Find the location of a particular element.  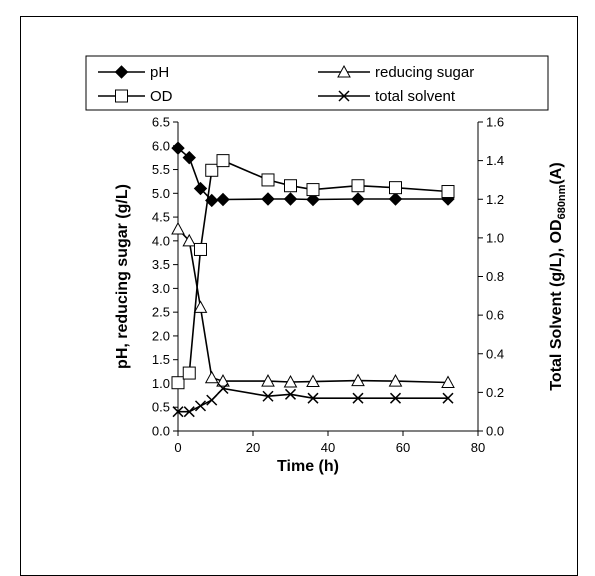

y-left-tick-label: 6.0 is located at coordinates (161, 145).